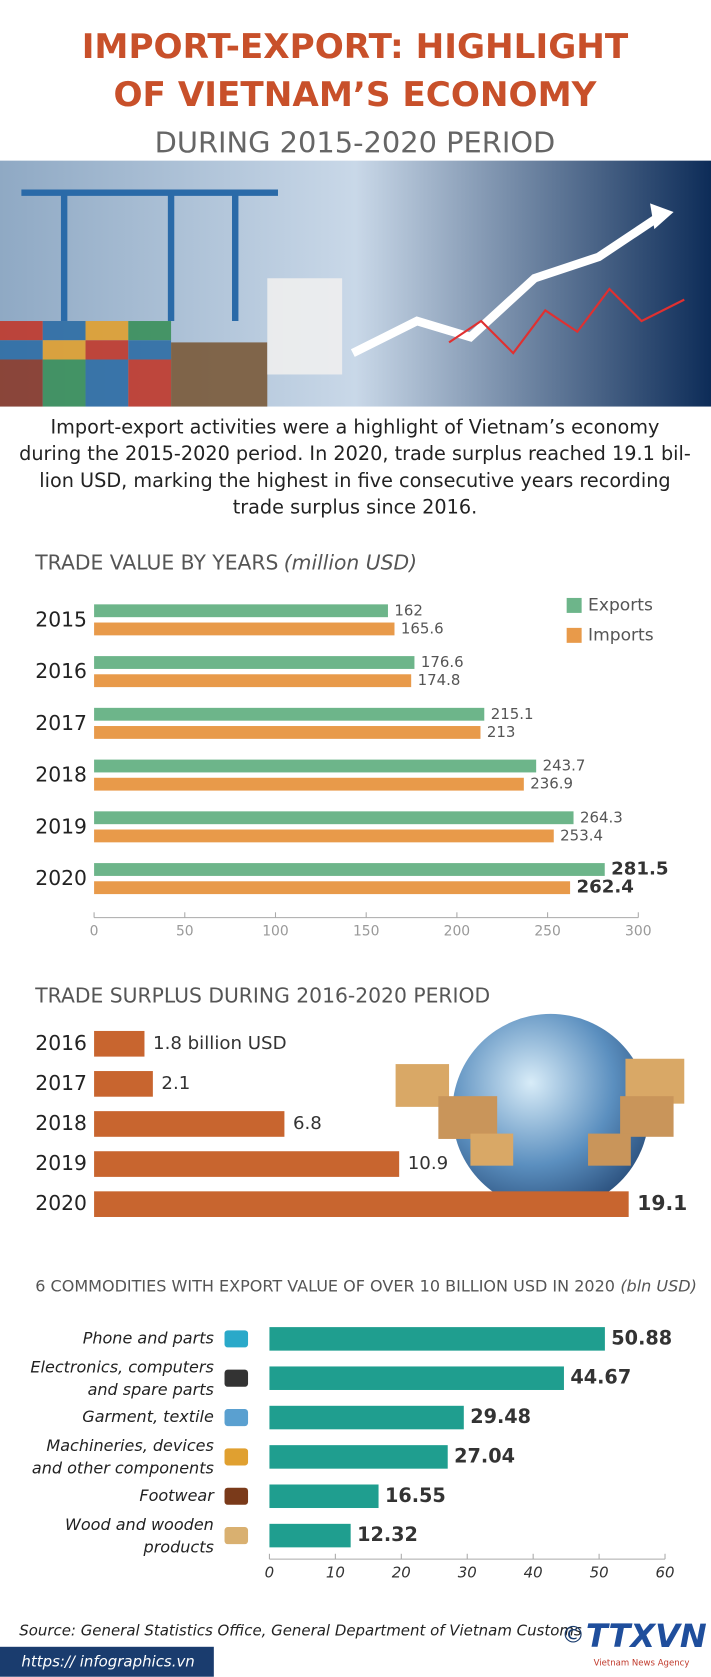 The image size is (711, 1677). I want to click on value-label: 10.9, so click(428, 1163).